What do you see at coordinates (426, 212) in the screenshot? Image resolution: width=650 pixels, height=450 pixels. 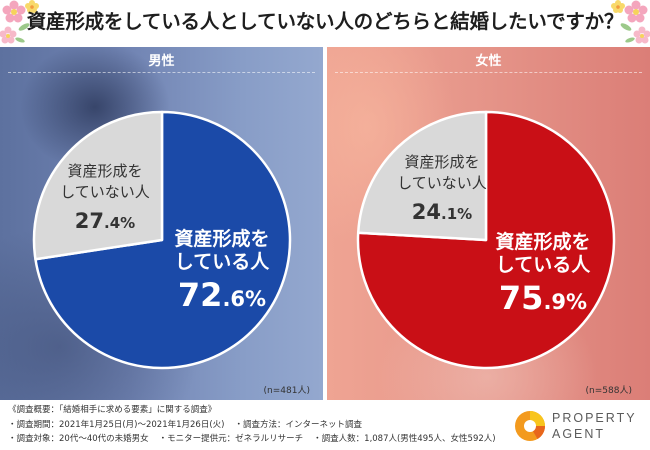 I see `slice-value-integer: 24` at bounding box center [426, 212].